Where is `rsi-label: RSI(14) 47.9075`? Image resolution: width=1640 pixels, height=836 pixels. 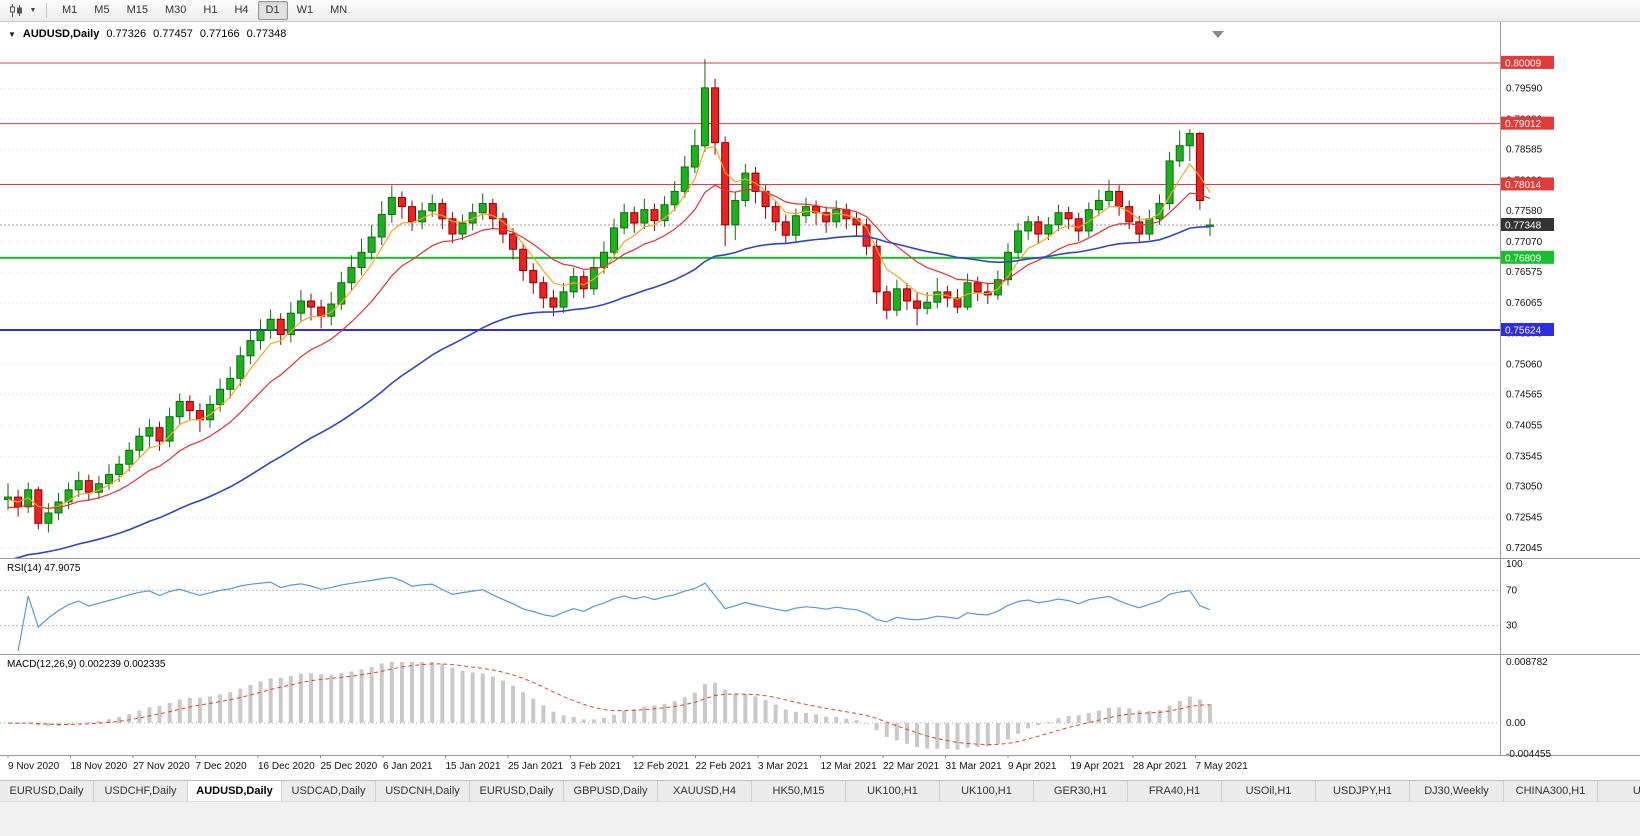 rsi-label: RSI(14) 47.9075 is located at coordinates (44, 568).